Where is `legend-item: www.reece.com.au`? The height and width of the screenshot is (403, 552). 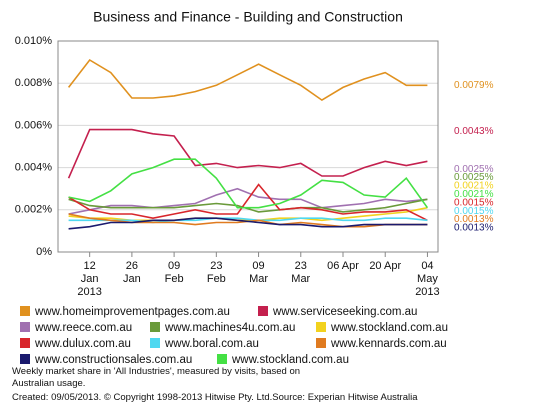 legend-item: www.reece.com.au is located at coordinates (76, 328).